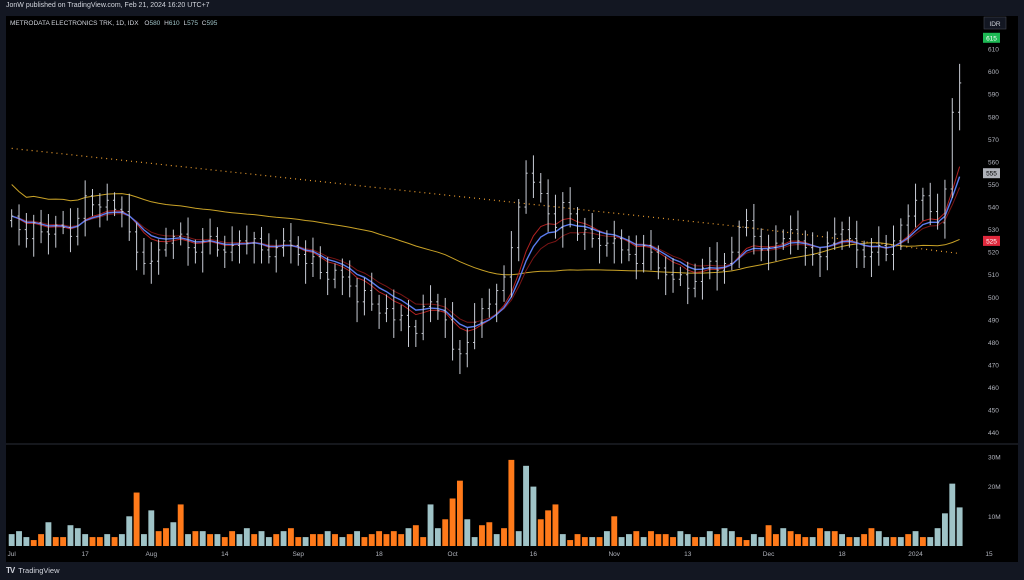 This screenshot has width=1024, height=580. Describe the element at coordinates (298, 554) in the screenshot. I see `time-tick-label: Sep` at that location.